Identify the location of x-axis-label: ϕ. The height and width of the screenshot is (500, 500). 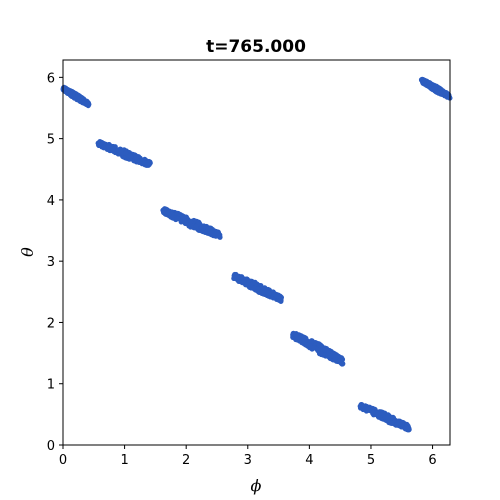
(256, 485).